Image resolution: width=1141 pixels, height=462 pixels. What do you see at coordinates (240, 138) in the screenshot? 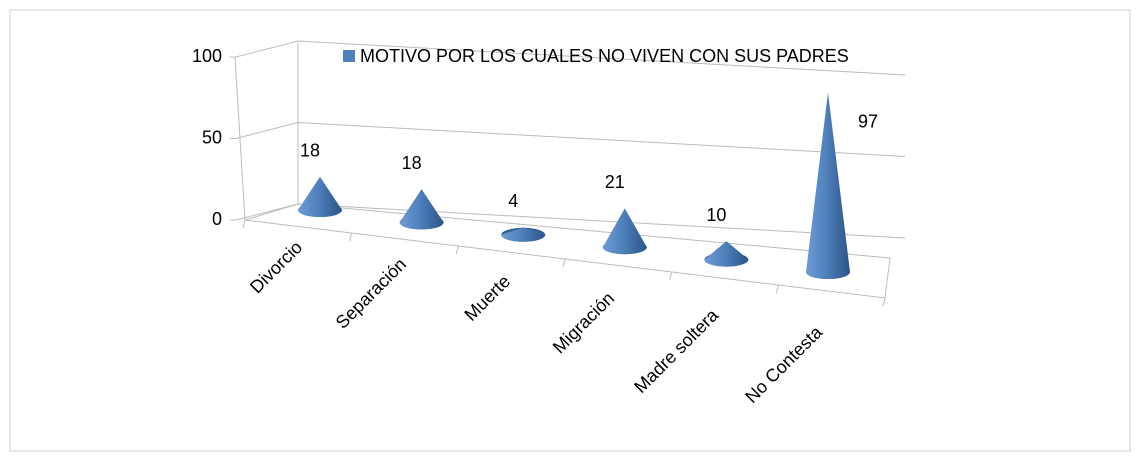
I see `y-axis` at bounding box center [240, 138].